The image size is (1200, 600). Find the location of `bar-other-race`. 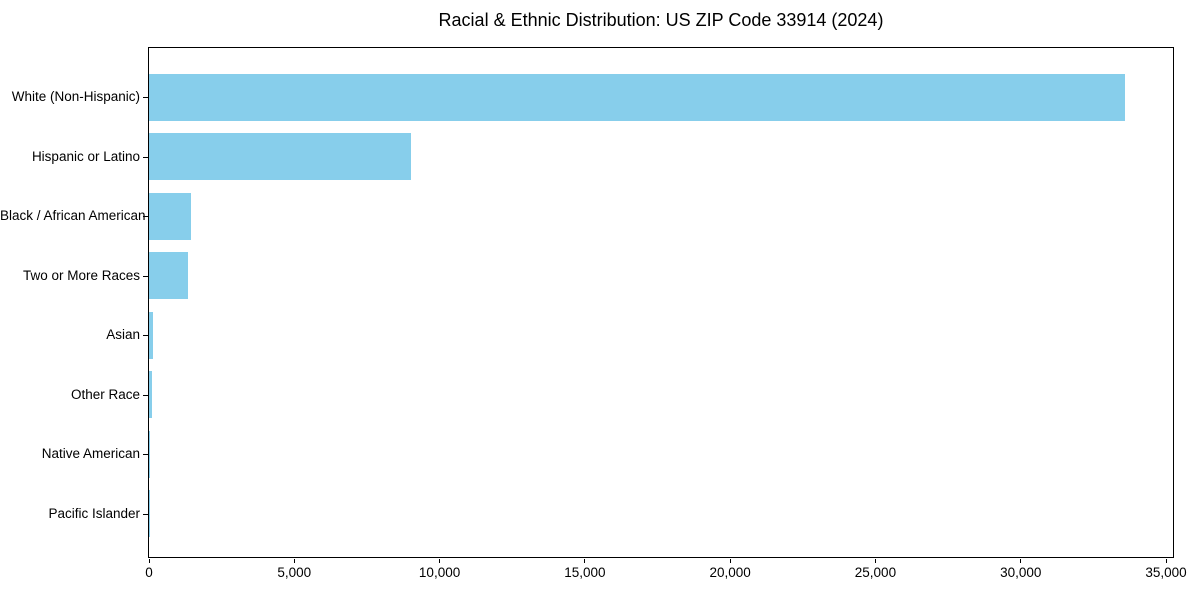

bar-other-race is located at coordinates (150, 395).